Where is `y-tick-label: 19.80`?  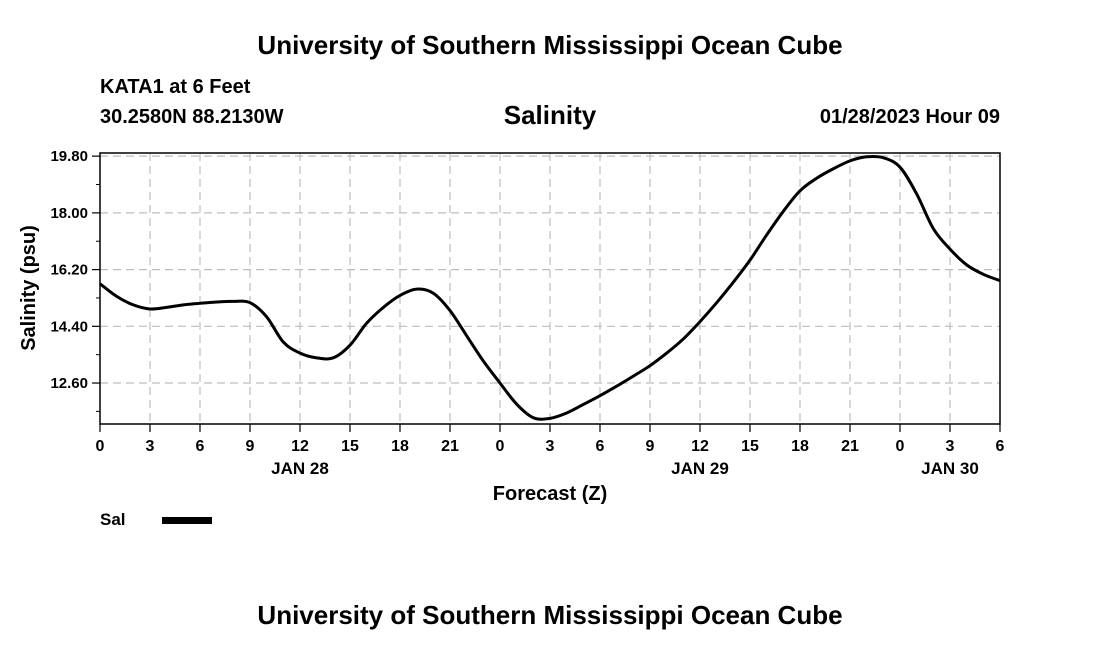
y-tick-label: 19.80 is located at coordinates (69, 156).